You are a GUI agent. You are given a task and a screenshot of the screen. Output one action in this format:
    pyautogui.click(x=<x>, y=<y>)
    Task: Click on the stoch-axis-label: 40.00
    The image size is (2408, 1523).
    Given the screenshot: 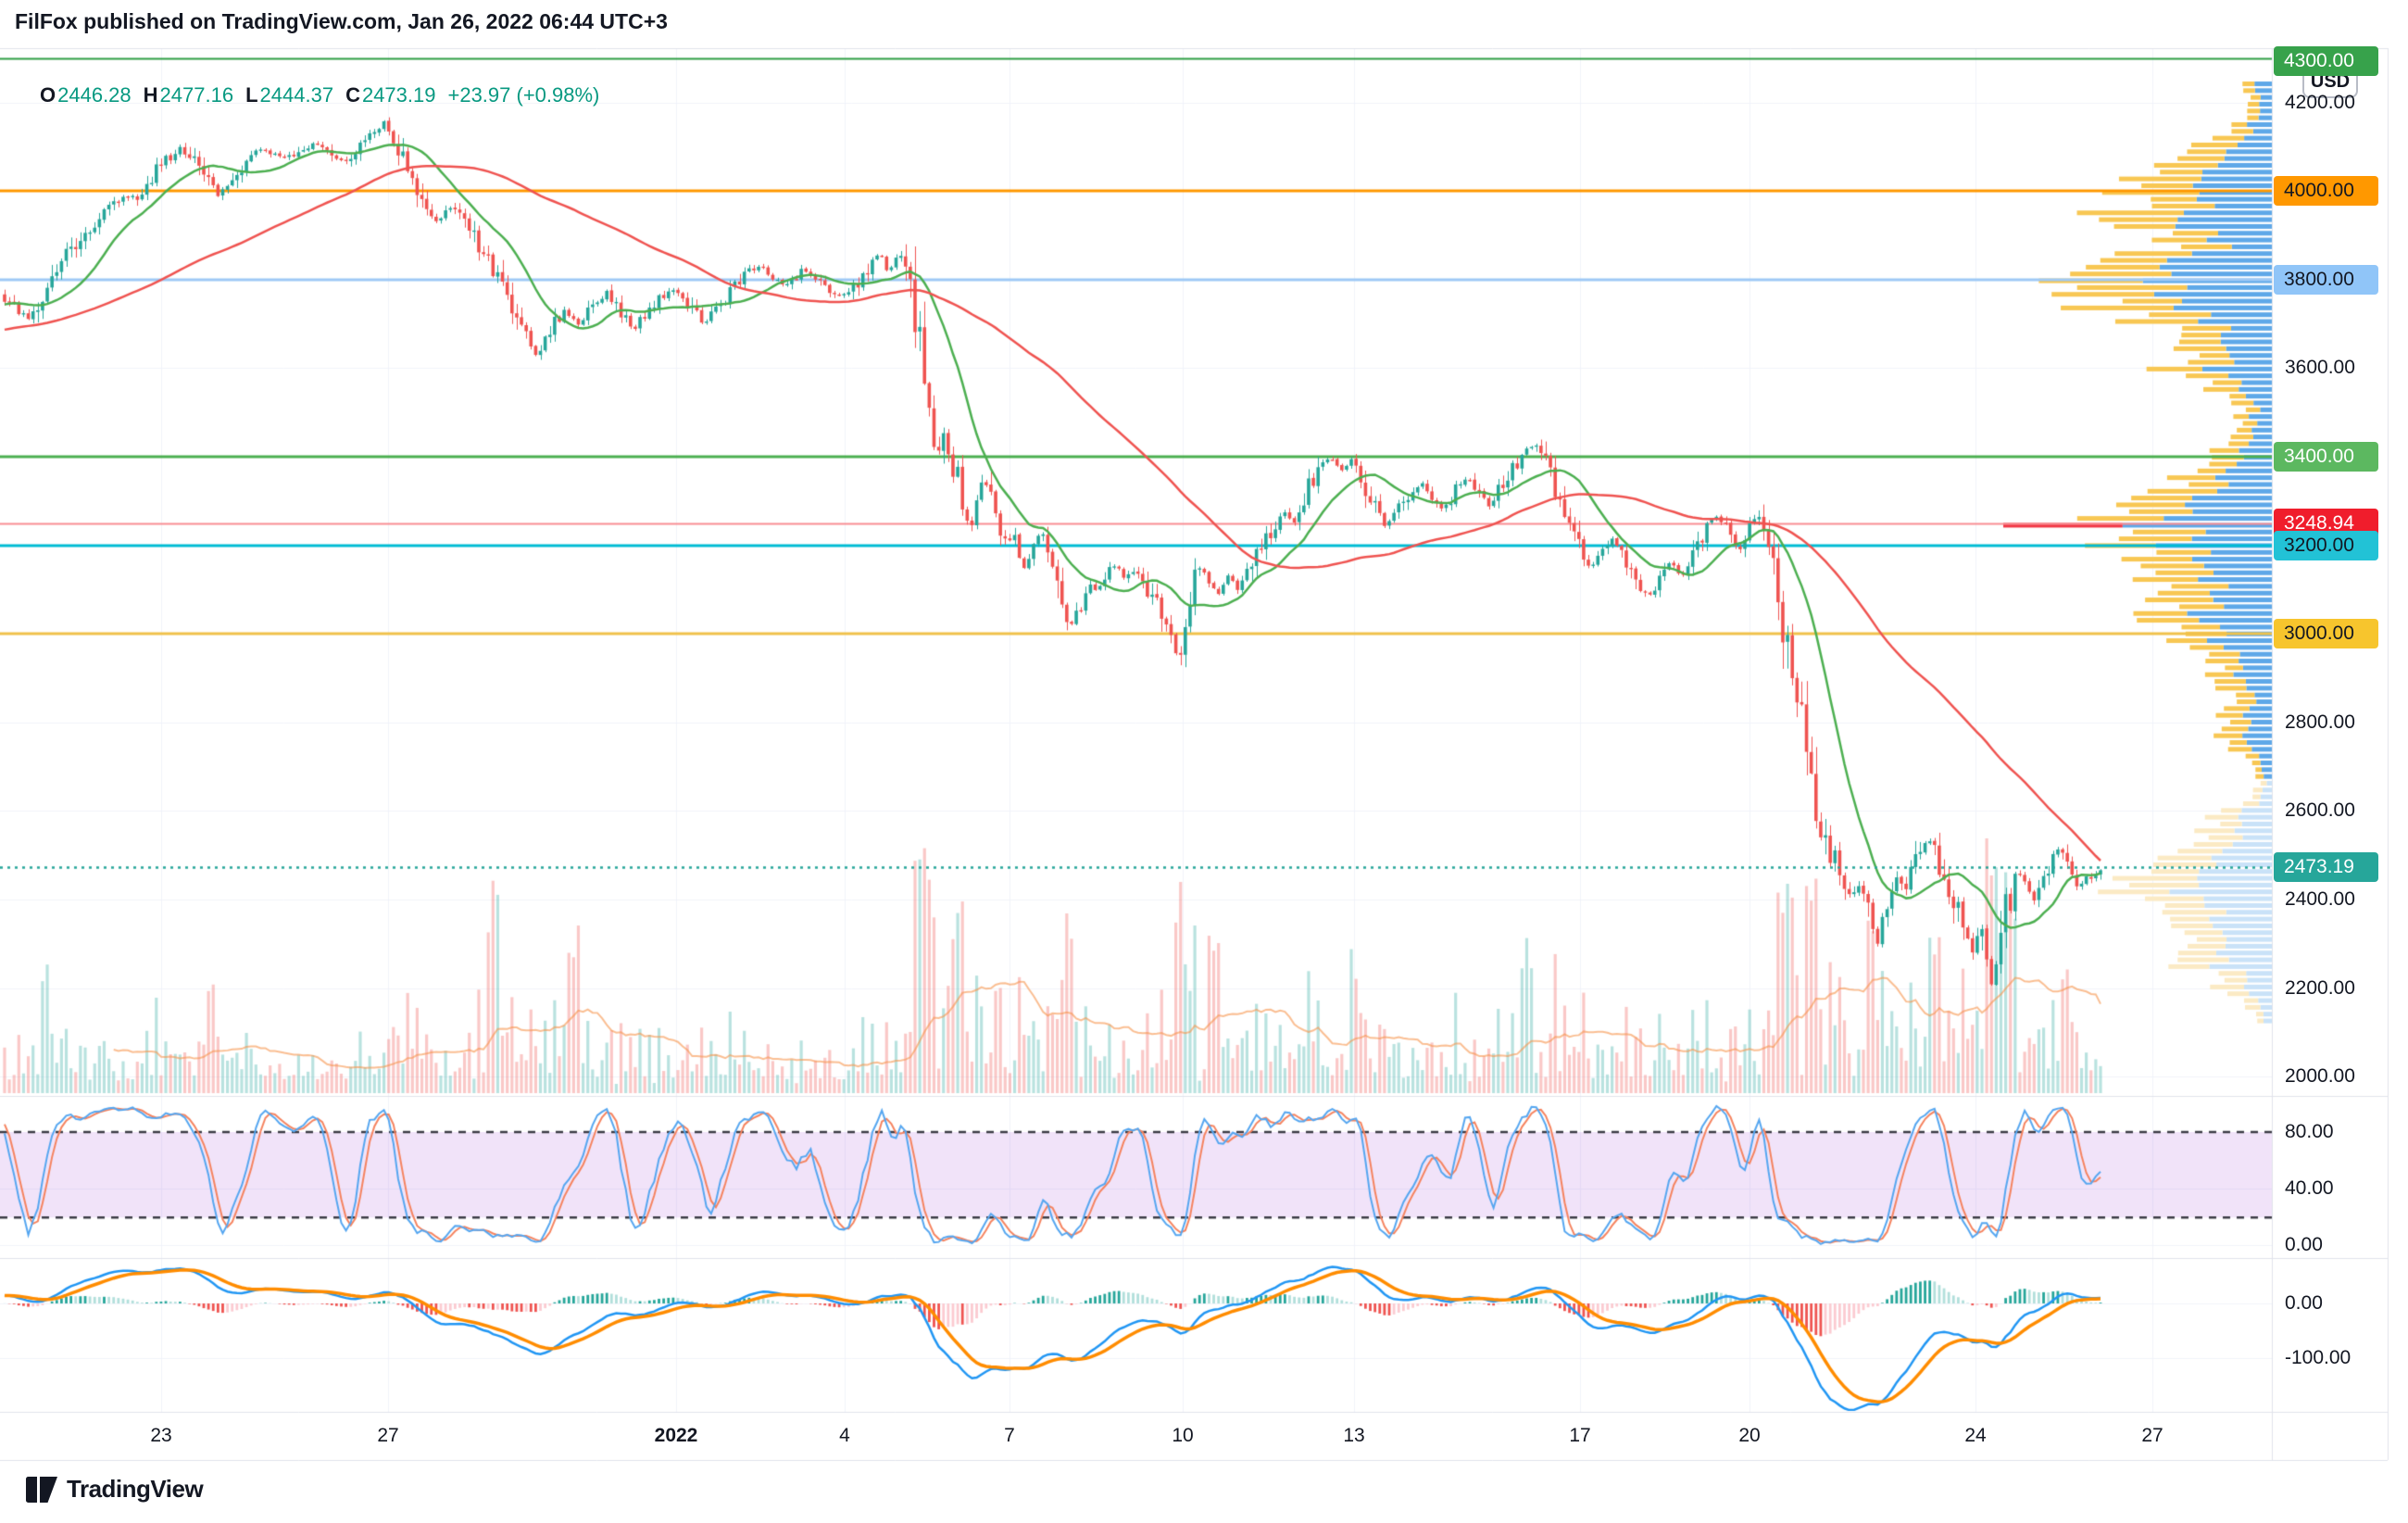 What is the action you would take?
    pyautogui.click(x=2309, y=1188)
    